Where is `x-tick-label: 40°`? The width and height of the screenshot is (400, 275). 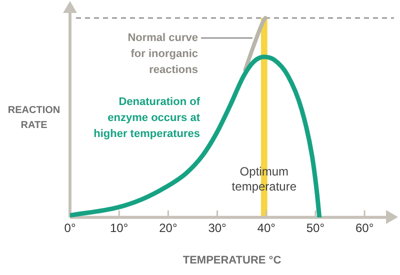 x-tick-label: 40° is located at coordinates (266, 227).